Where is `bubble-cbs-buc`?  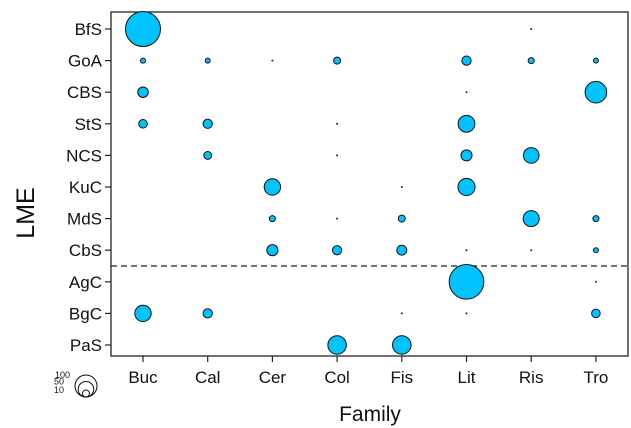 bubble-cbs-buc is located at coordinates (143, 92).